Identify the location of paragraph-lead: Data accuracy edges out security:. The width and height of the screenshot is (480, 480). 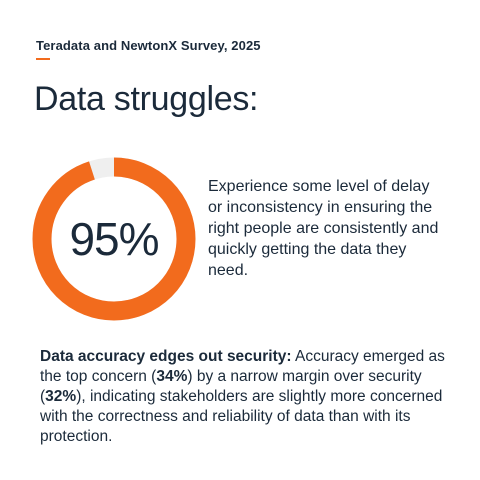
(166, 356).